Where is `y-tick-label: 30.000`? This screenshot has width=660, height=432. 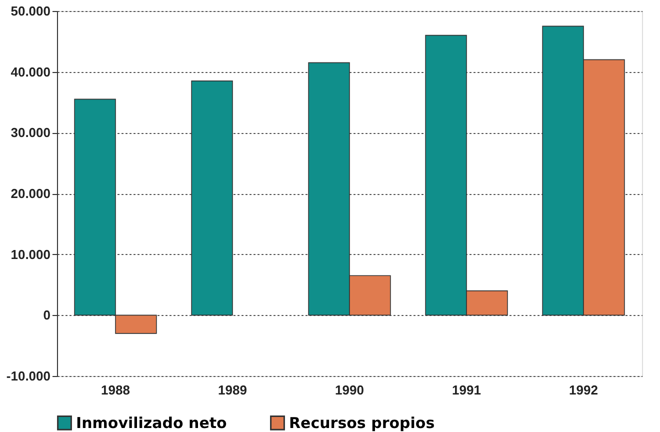 y-tick-label: 30.000 is located at coordinates (30, 132).